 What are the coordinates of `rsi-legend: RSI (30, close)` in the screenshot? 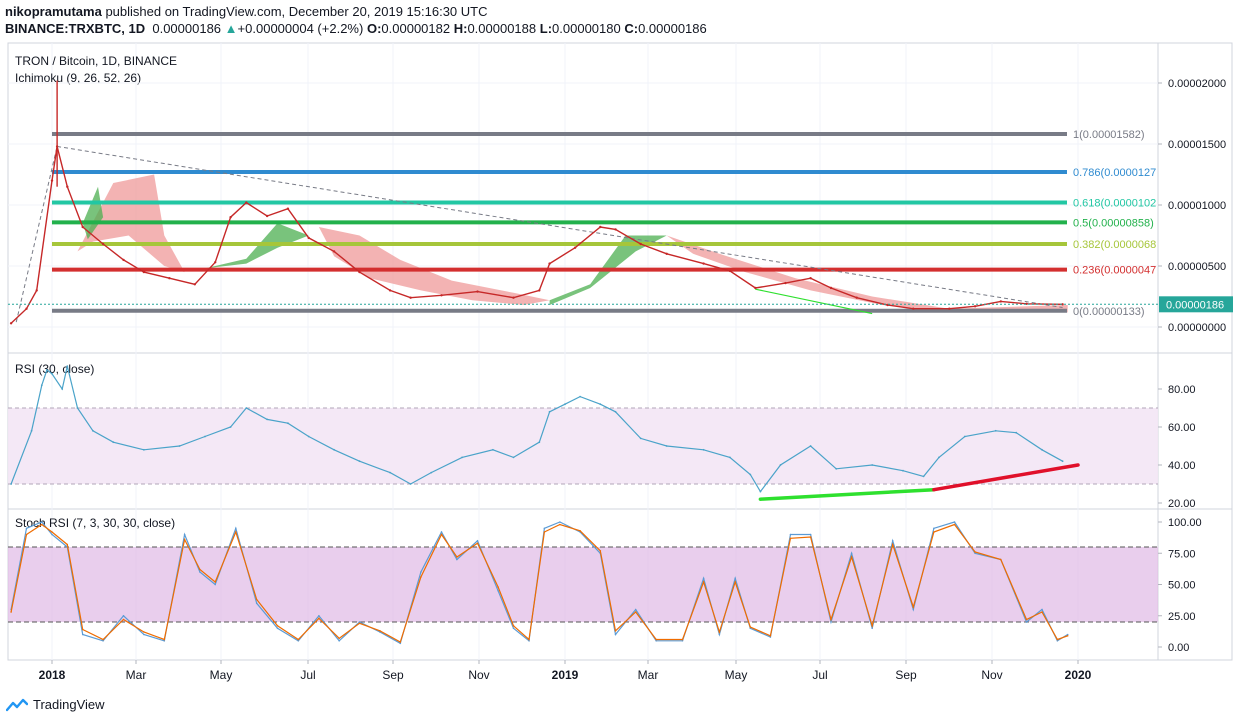 It's located at (54, 369).